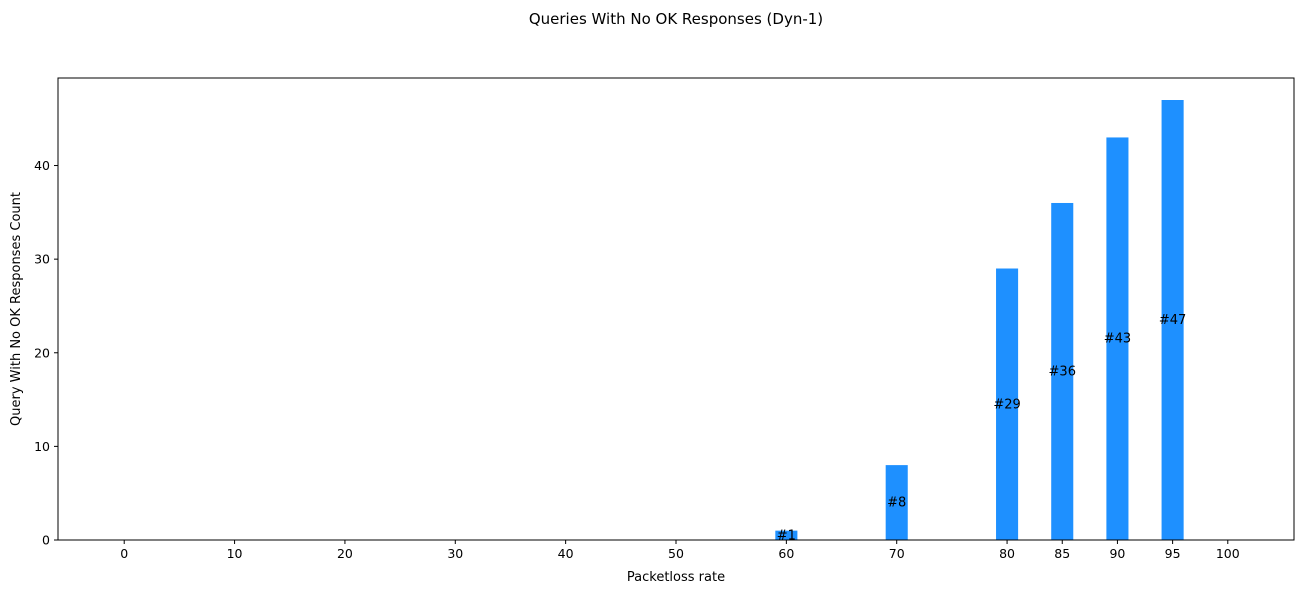  I want to click on y-tick-label: 20, so click(42, 352).